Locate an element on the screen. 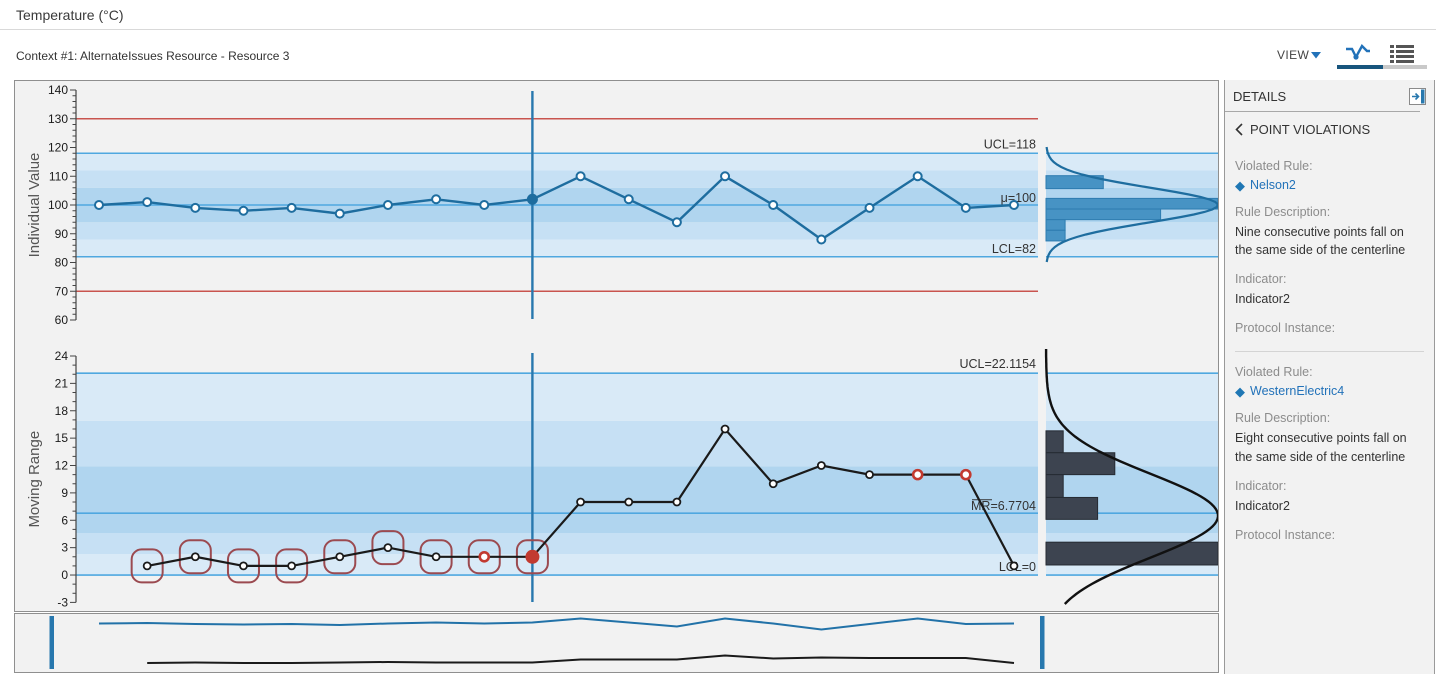 The image size is (1436, 677). chart-navigator is located at coordinates (616, 643).